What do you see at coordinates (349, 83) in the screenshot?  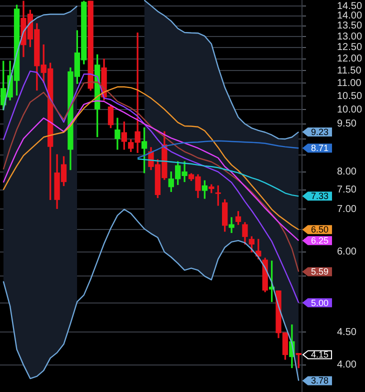 I see `y-tick-label: 11.00` at bounding box center [349, 83].